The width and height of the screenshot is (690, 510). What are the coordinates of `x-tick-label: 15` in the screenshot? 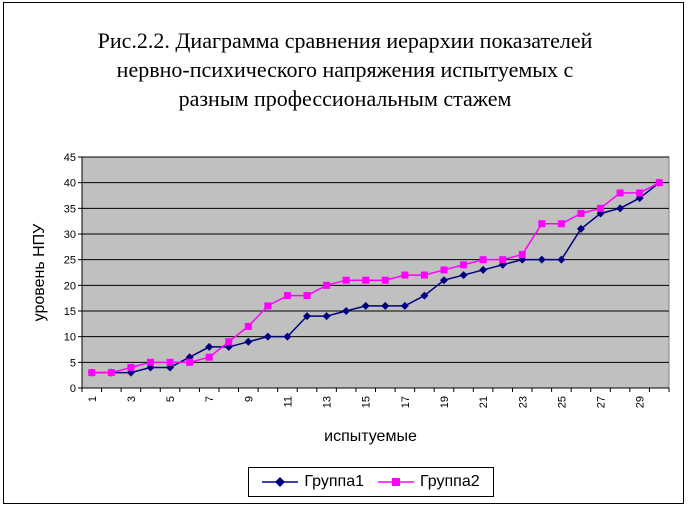 It's located at (367, 402).